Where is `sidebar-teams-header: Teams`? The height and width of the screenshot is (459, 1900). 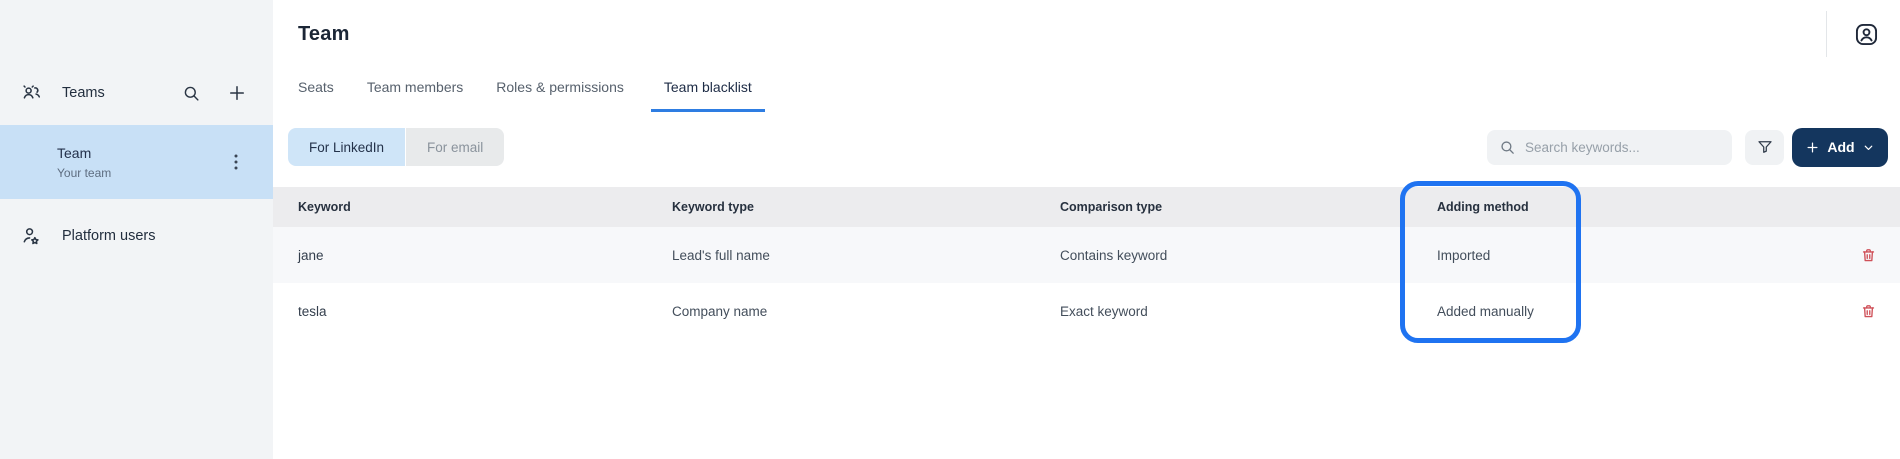 sidebar-teams-header: Teams is located at coordinates (136, 93).